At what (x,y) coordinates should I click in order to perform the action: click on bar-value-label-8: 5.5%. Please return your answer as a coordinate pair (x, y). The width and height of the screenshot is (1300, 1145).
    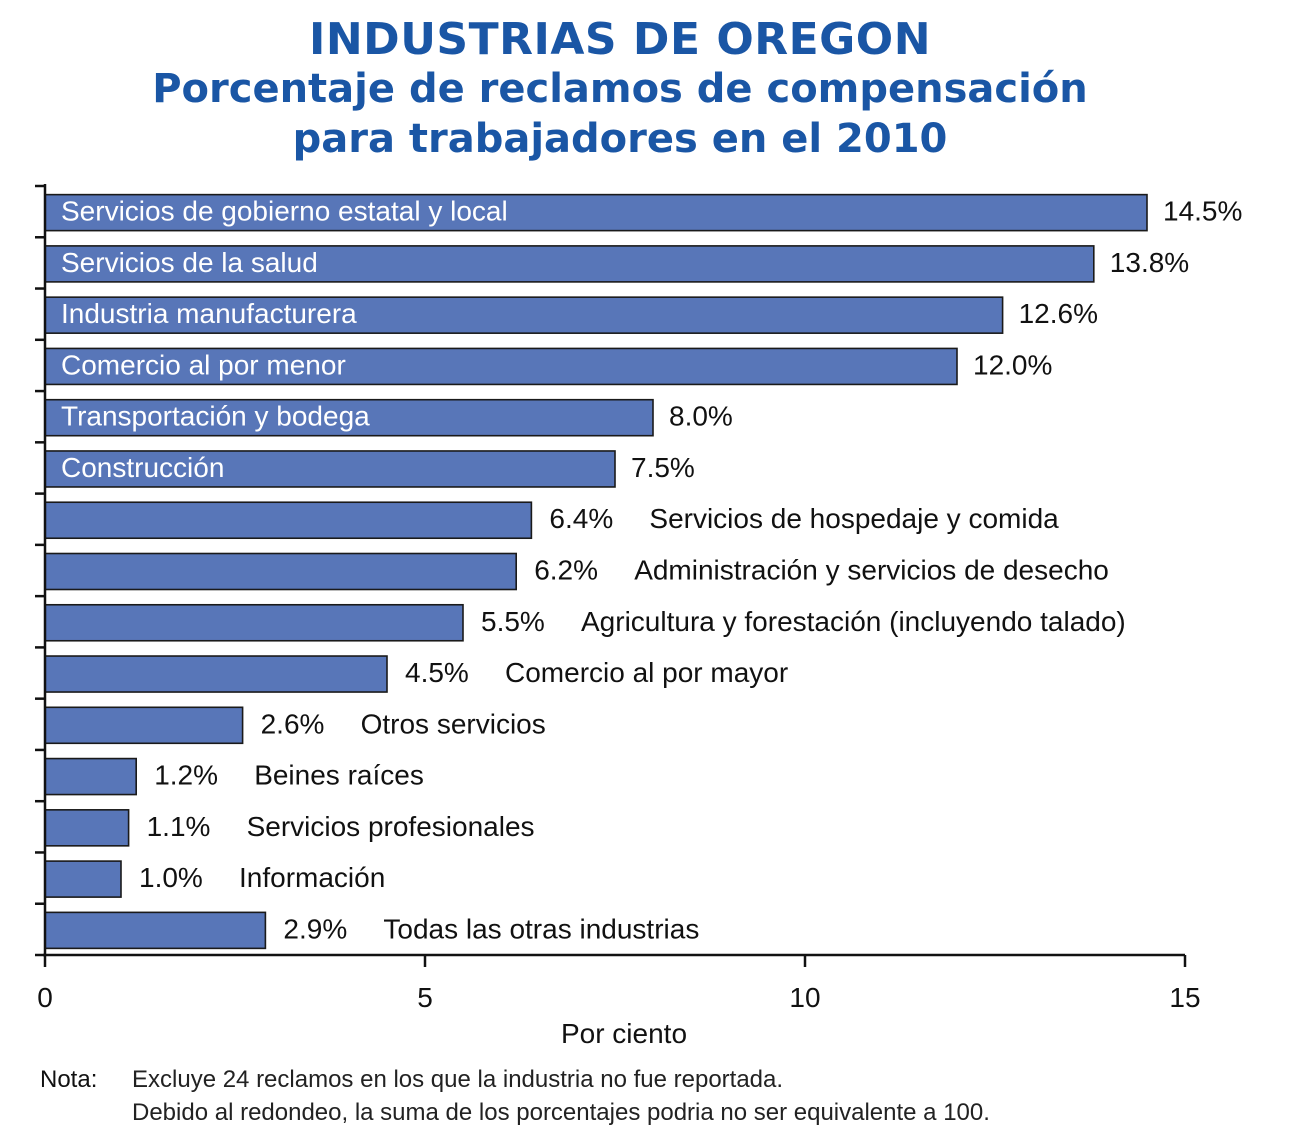
    Looking at the image, I should click on (513, 621).